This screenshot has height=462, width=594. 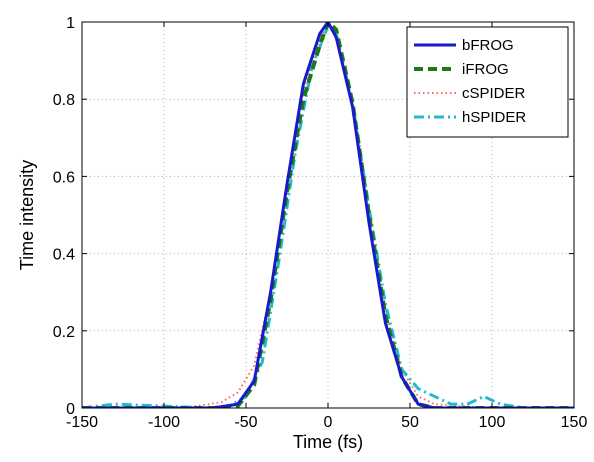 I want to click on legend-label-hspider: hSPIDER, so click(x=494, y=117).